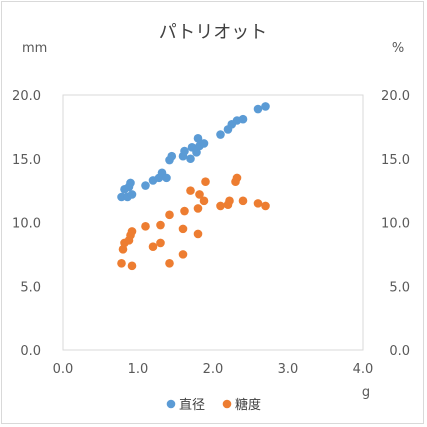 This screenshot has height=427, width=427. I want to click on y-left-tick-label: 15.0, so click(26, 160).